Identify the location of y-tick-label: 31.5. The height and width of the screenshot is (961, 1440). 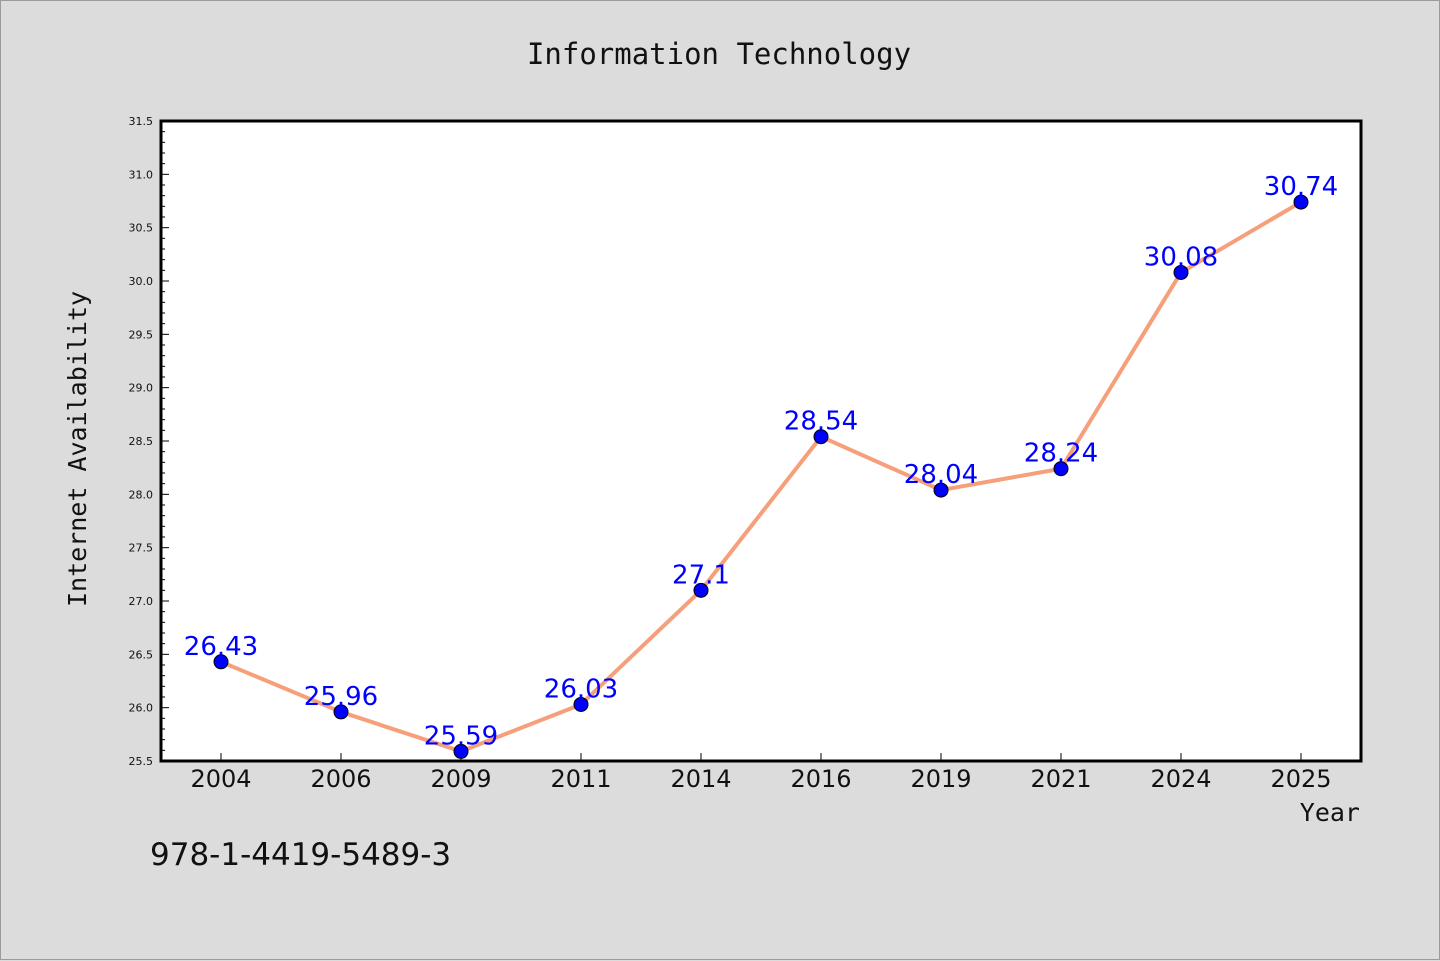
(141, 121).